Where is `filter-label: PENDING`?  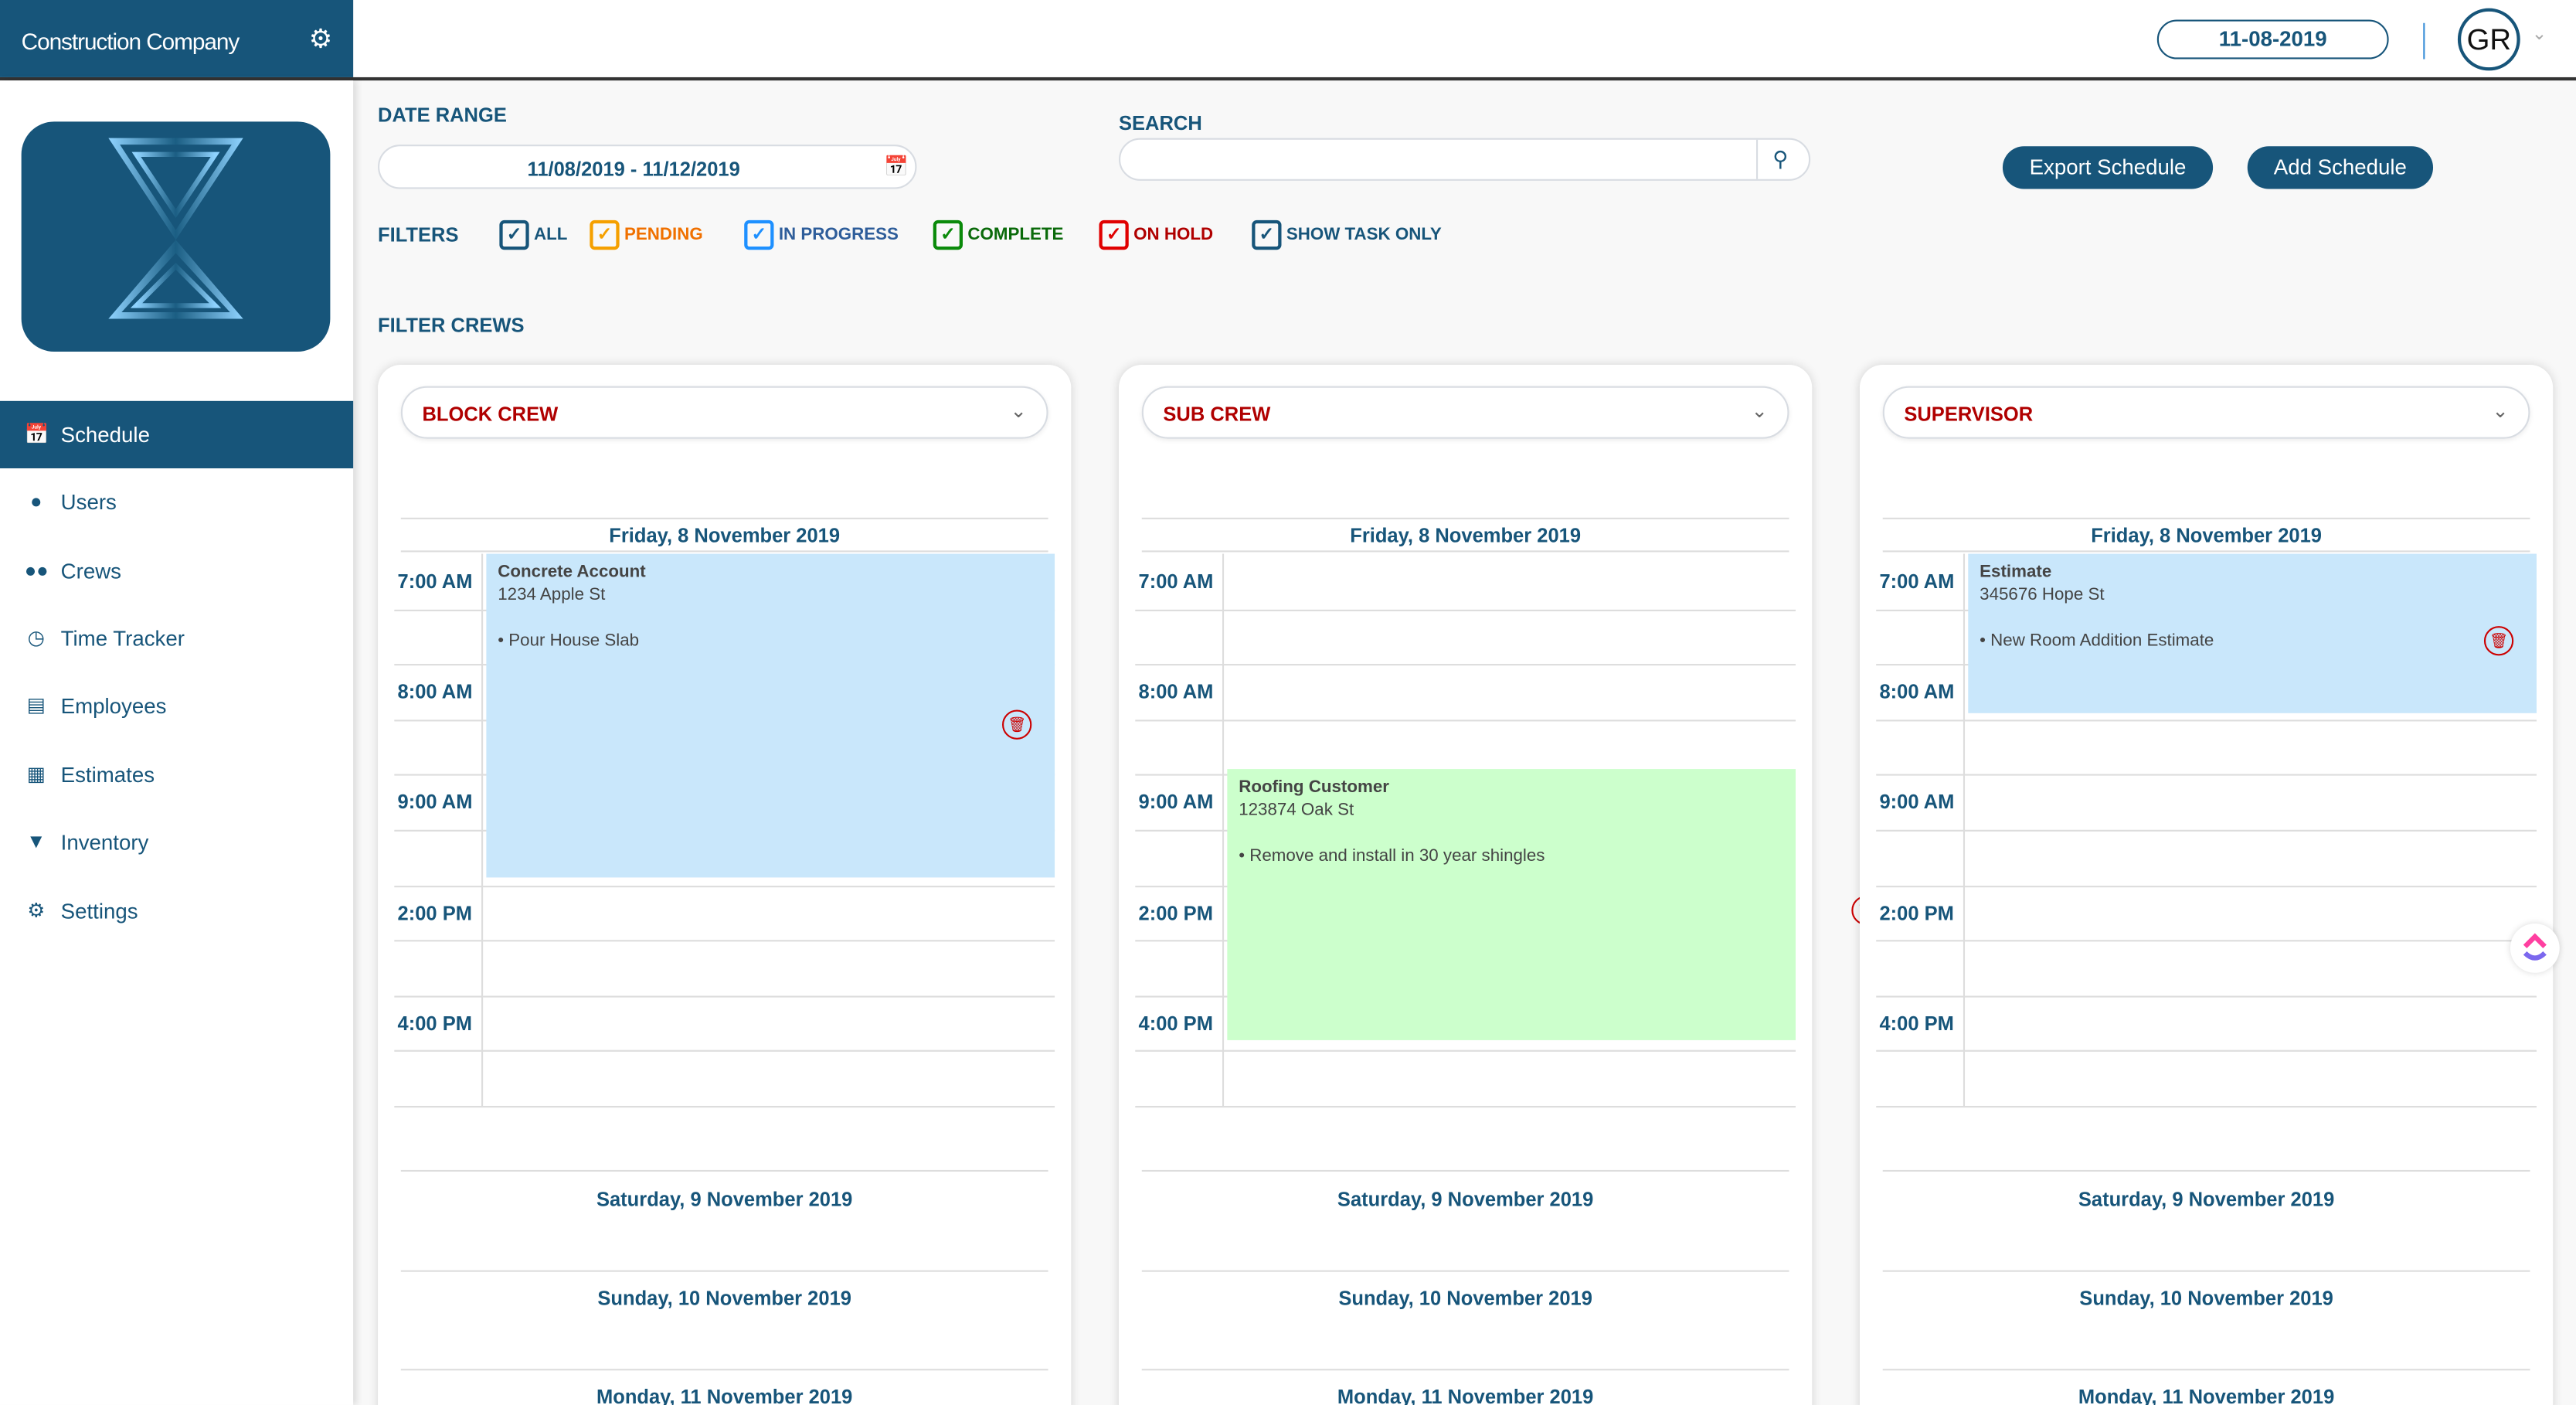 filter-label: PENDING is located at coordinates (663, 234).